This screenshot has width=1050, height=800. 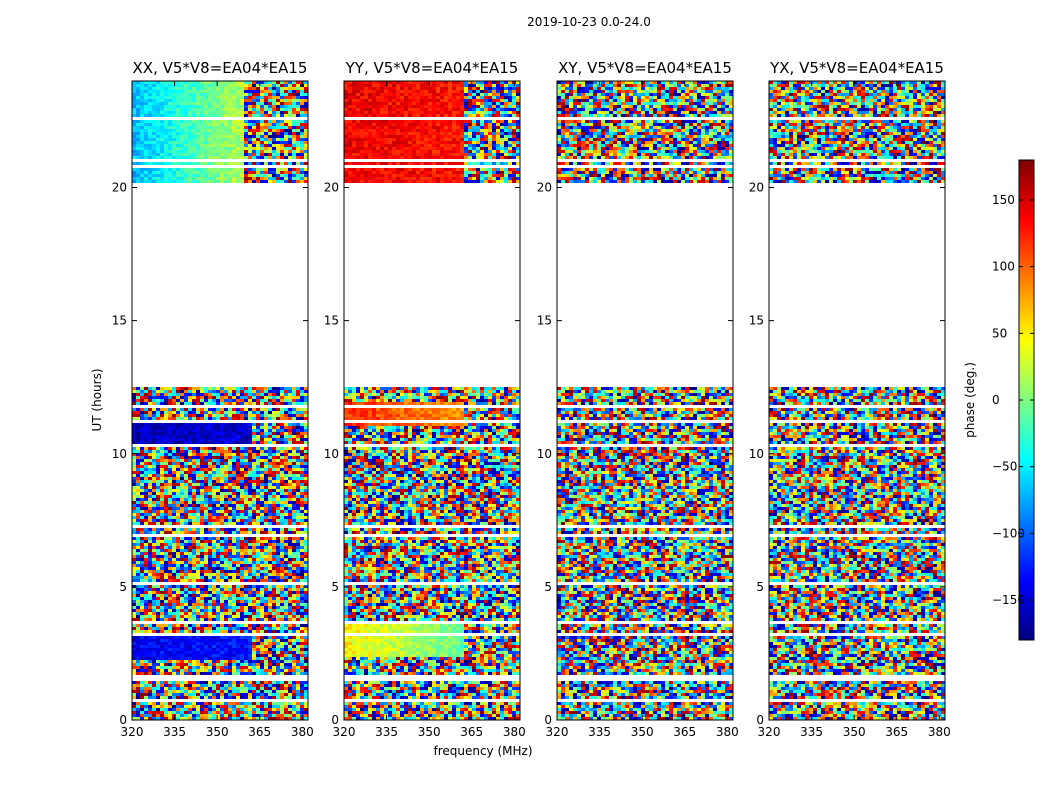 I want to click on panel-title: XY, V5*V8=EA04*EA15, so click(x=645, y=68).